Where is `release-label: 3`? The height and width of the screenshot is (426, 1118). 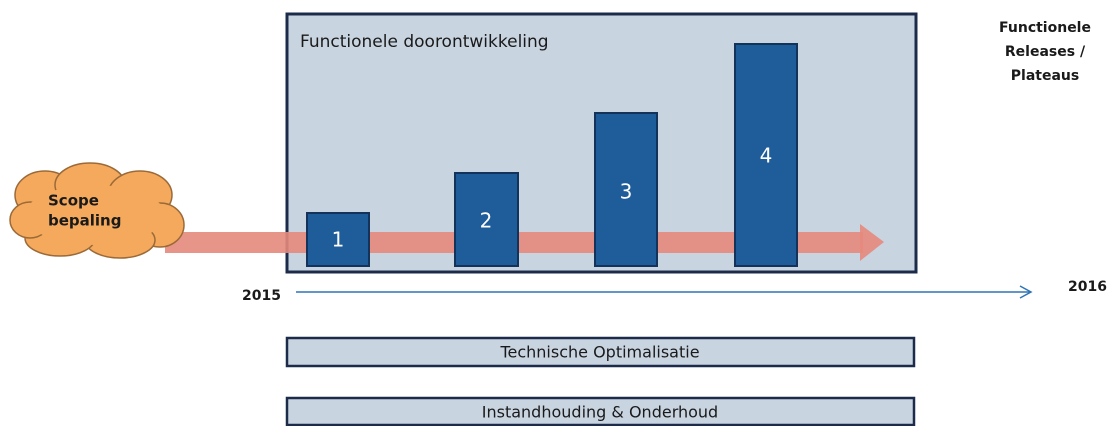 release-label: 3 is located at coordinates (626, 192).